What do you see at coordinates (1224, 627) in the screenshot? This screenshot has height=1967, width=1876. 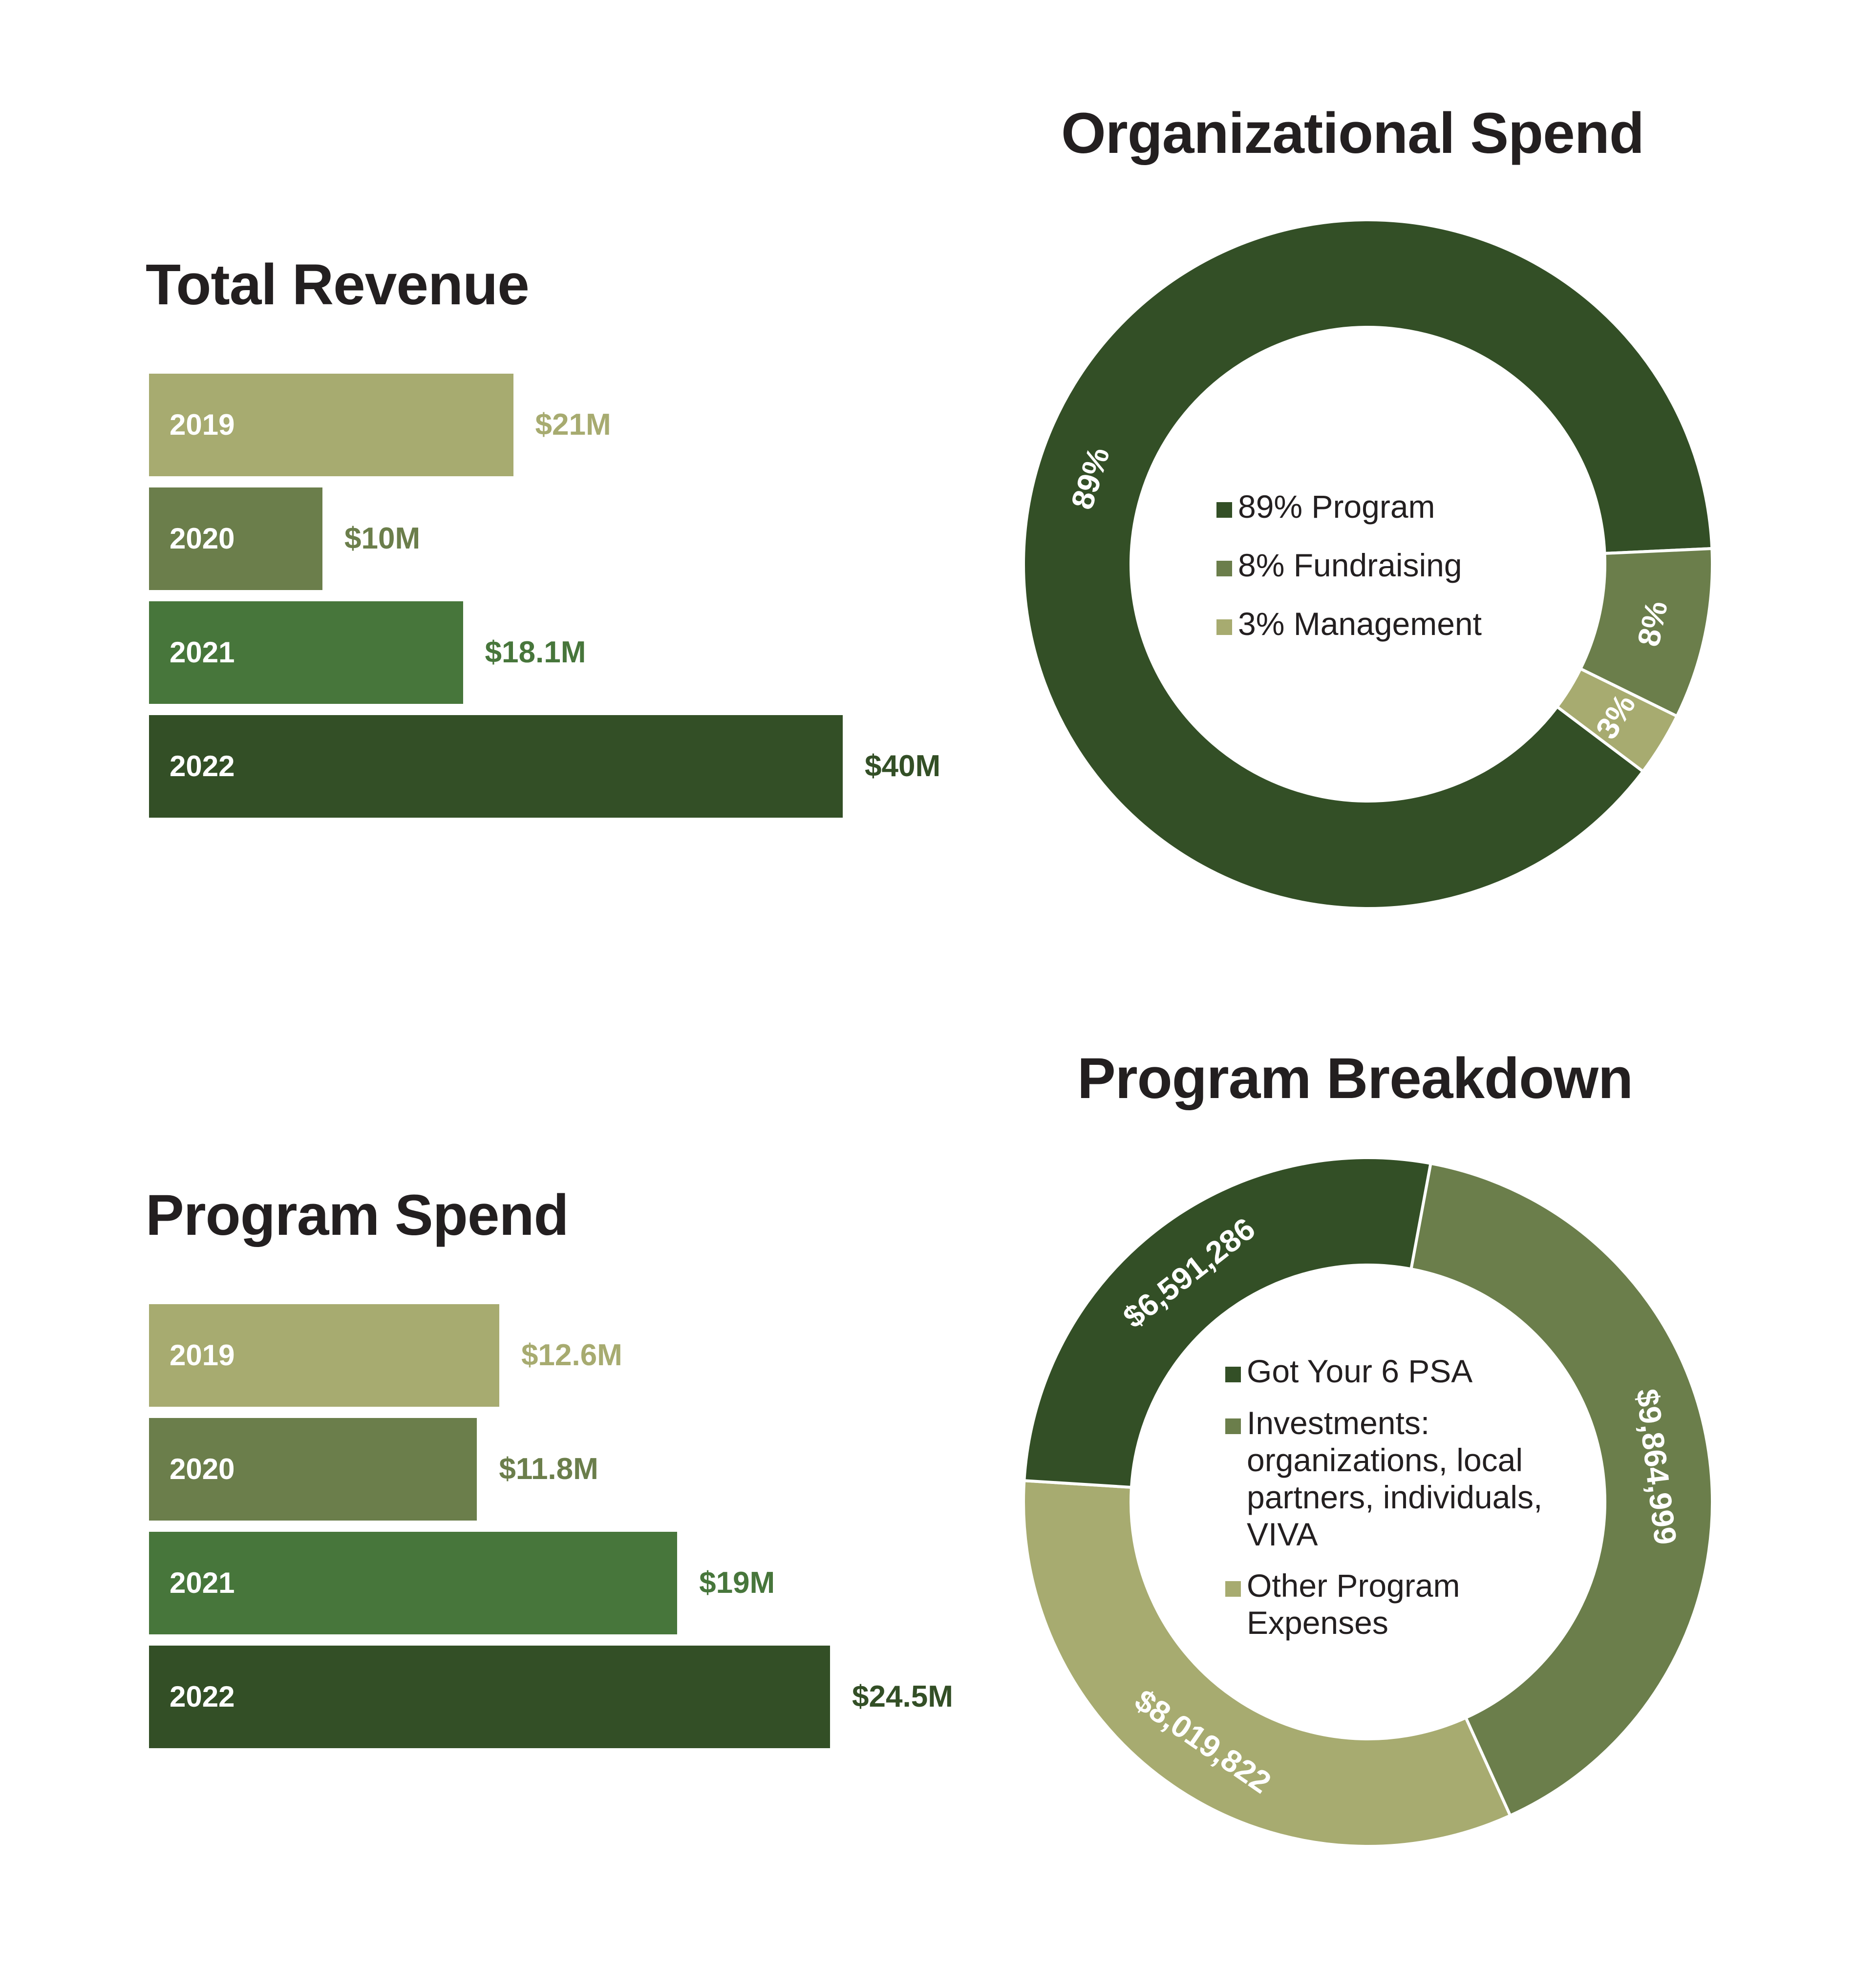 I see `legend-swatch-management` at bounding box center [1224, 627].